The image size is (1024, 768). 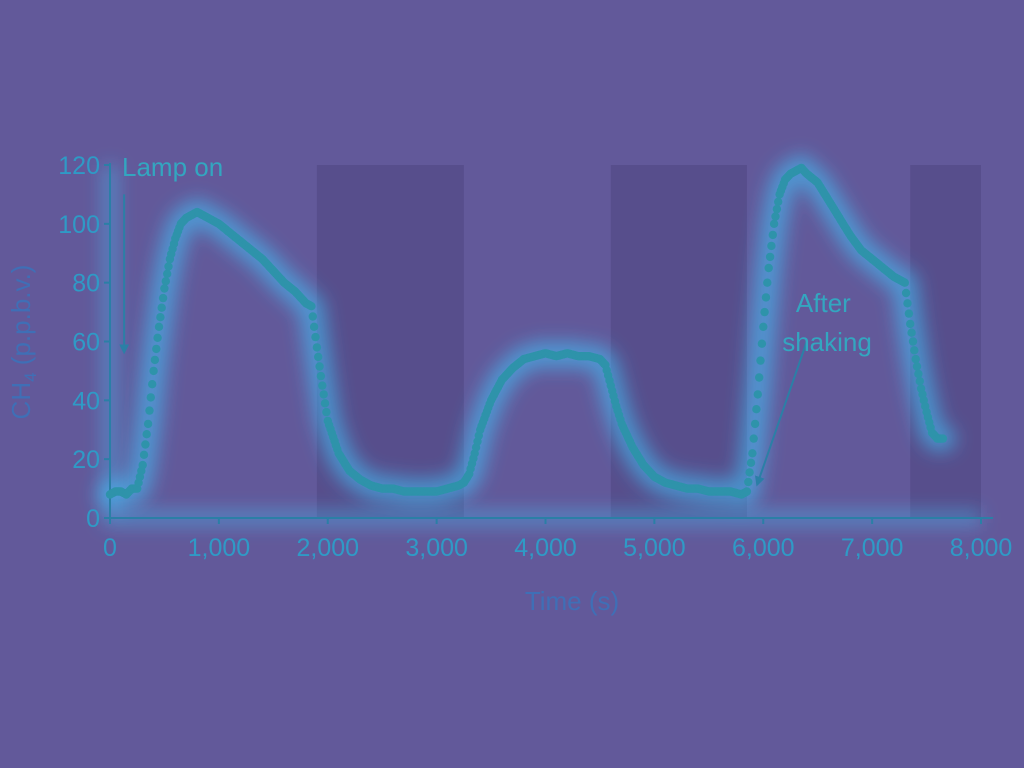 What do you see at coordinates (763, 548) in the screenshot?
I see `x-tick-label-6: 6,000` at bounding box center [763, 548].